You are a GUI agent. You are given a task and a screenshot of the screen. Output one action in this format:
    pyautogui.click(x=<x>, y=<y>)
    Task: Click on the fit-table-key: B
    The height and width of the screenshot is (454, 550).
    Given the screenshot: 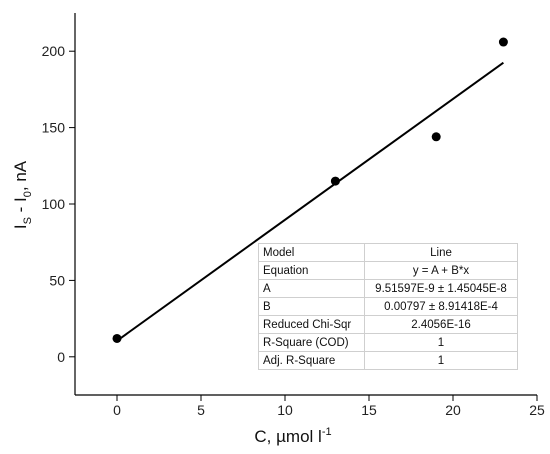 What is the action you would take?
    pyautogui.click(x=311, y=306)
    